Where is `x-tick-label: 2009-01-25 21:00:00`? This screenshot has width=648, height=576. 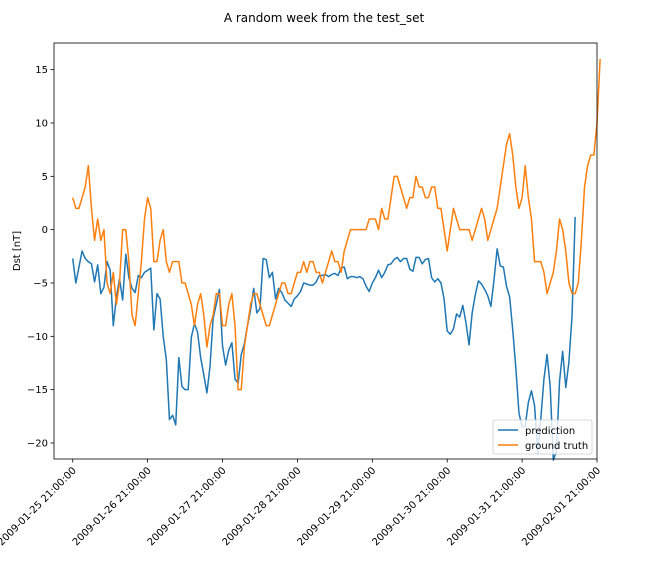 x-tick-label: 2009-01-25 21:00:00 is located at coordinates (39, 506).